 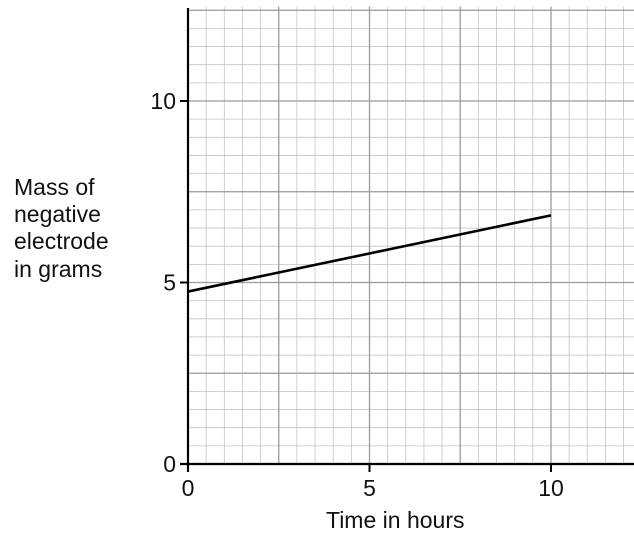 What do you see at coordinates (169, 283) in the screenshot?
I see `y-tick-label: 5` at bounding box center [169, 283].